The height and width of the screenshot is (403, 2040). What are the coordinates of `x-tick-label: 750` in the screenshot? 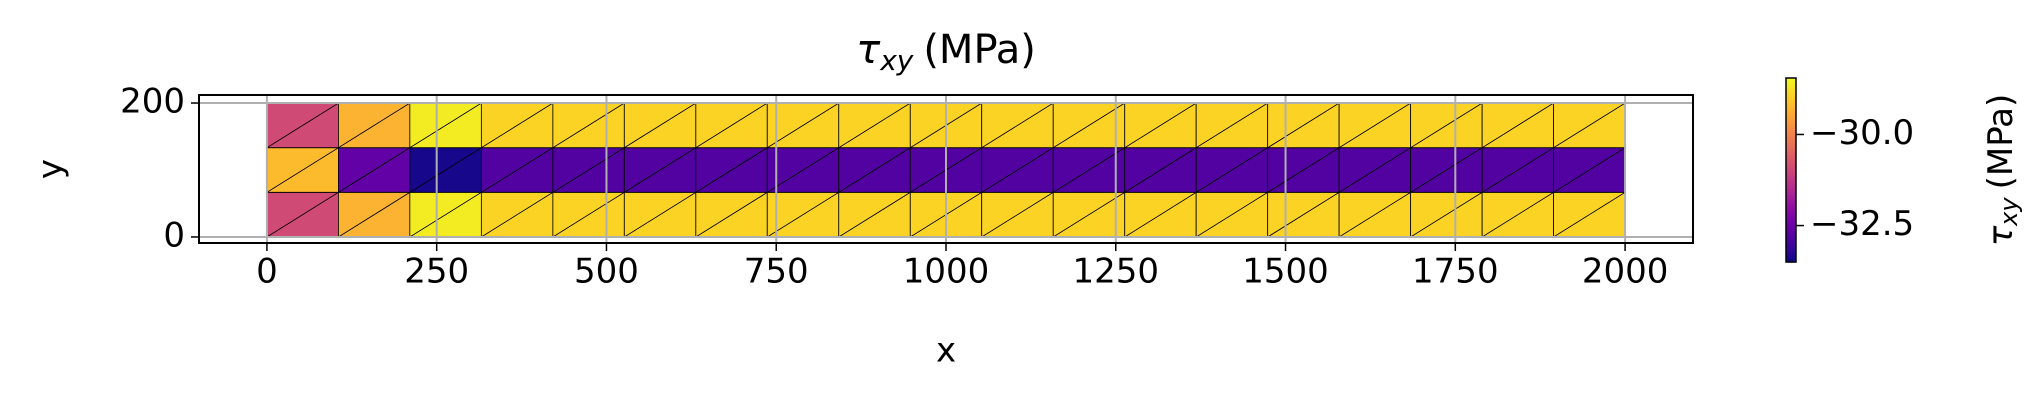 It's located at (776, 272).